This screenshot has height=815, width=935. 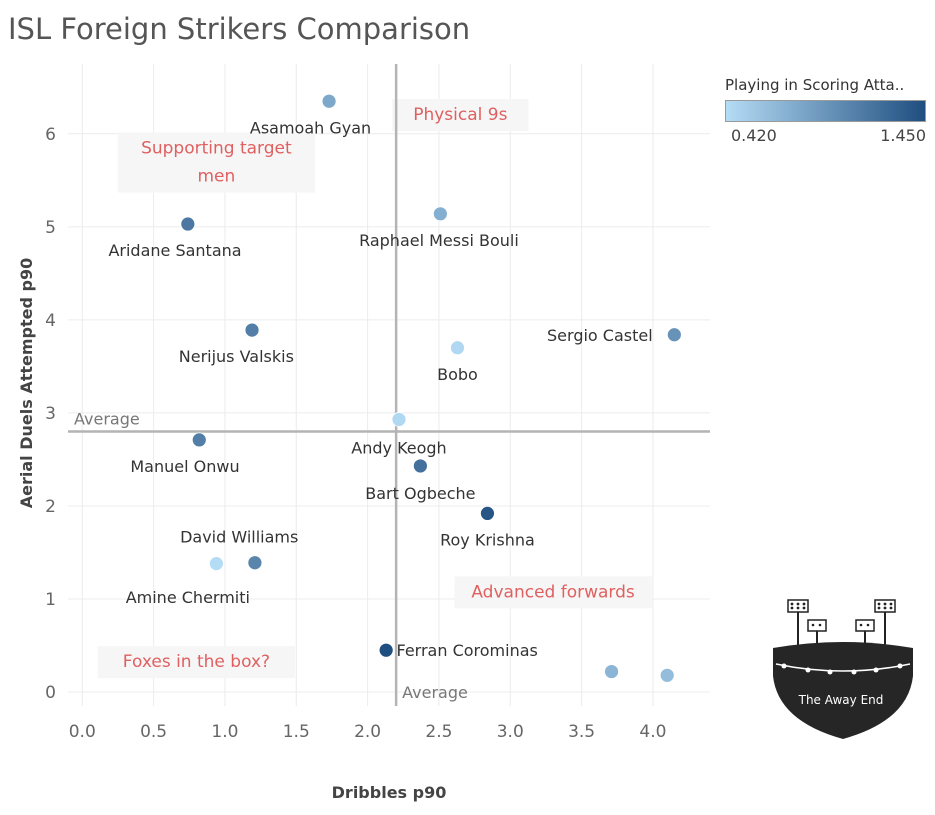 What do you see at coordinates (652, 732) in the screenshot?
I see `x-tick-label: 4.0` at bounding box center [652, 732].